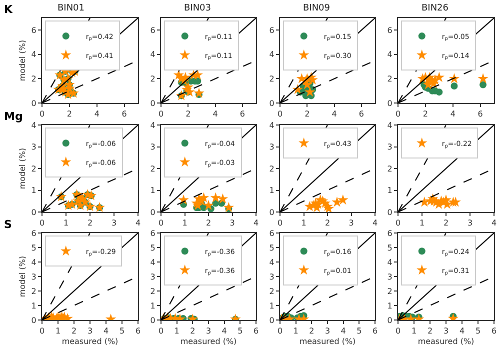 The height and width of the screenshot is (345, 500). Describe the element at coordinates (8, 224) in the screenshot. I see `text: S` at that location.